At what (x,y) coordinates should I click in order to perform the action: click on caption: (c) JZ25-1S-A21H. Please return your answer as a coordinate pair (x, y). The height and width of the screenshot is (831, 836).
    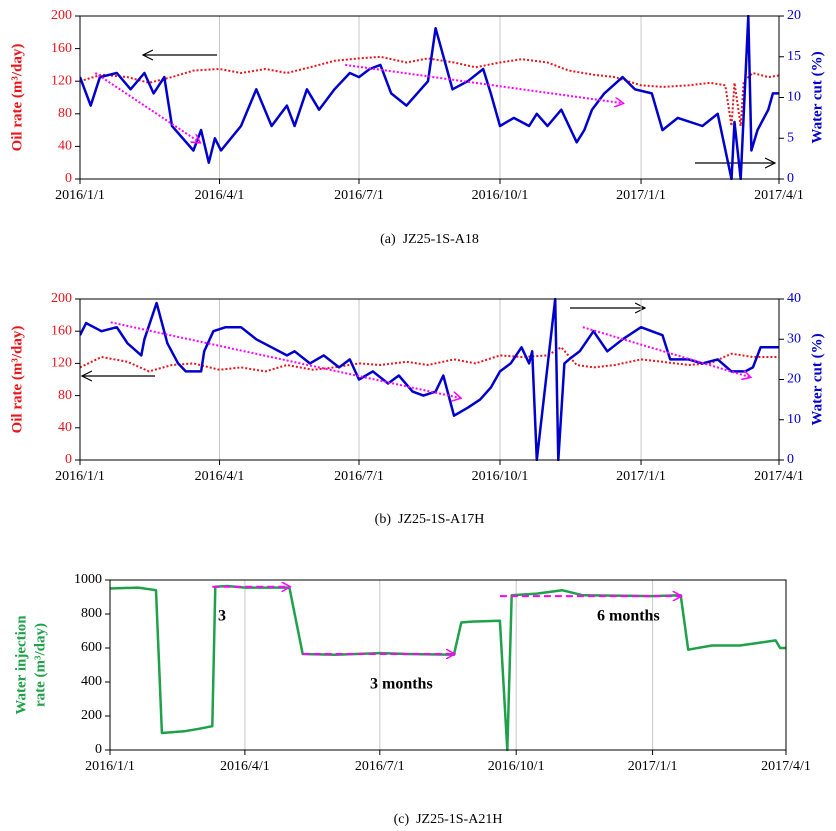
    Looking at the image, I should click on (448, 819).